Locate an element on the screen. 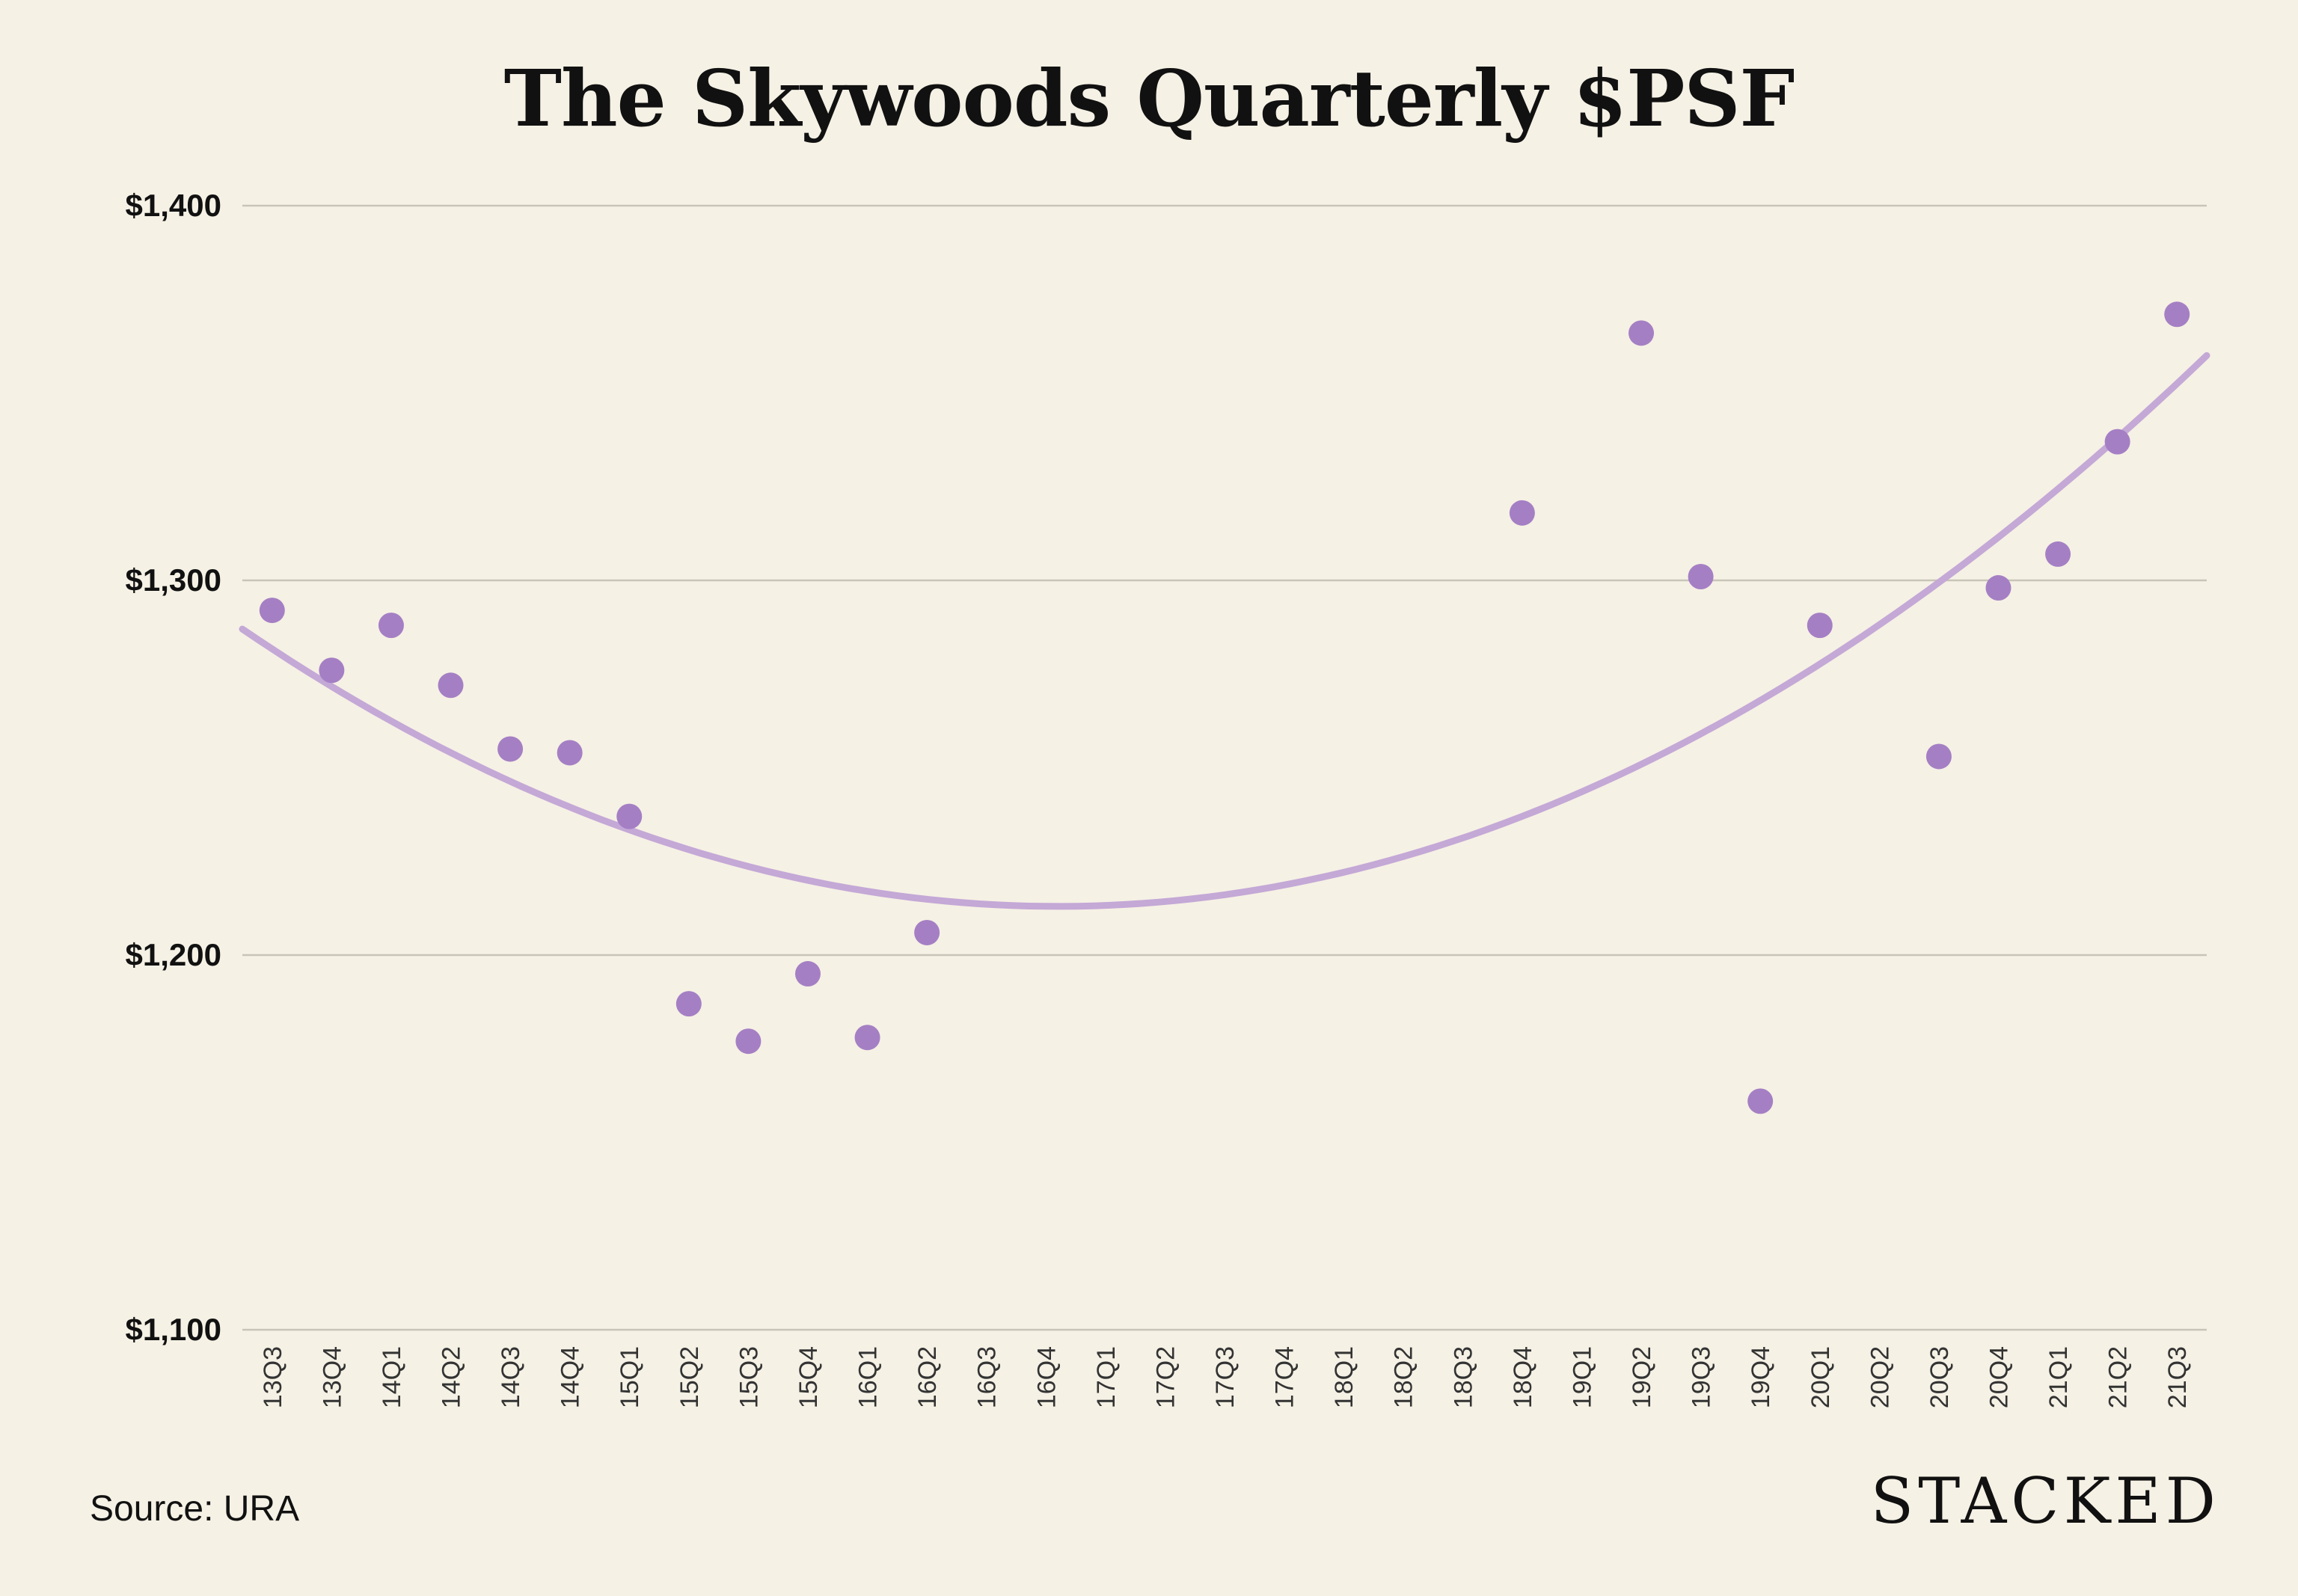 Image resolution: width=2298 pixels, height=1596 pixels. x-tick-label: 16Q2 is located at coordinates (927, 1377).